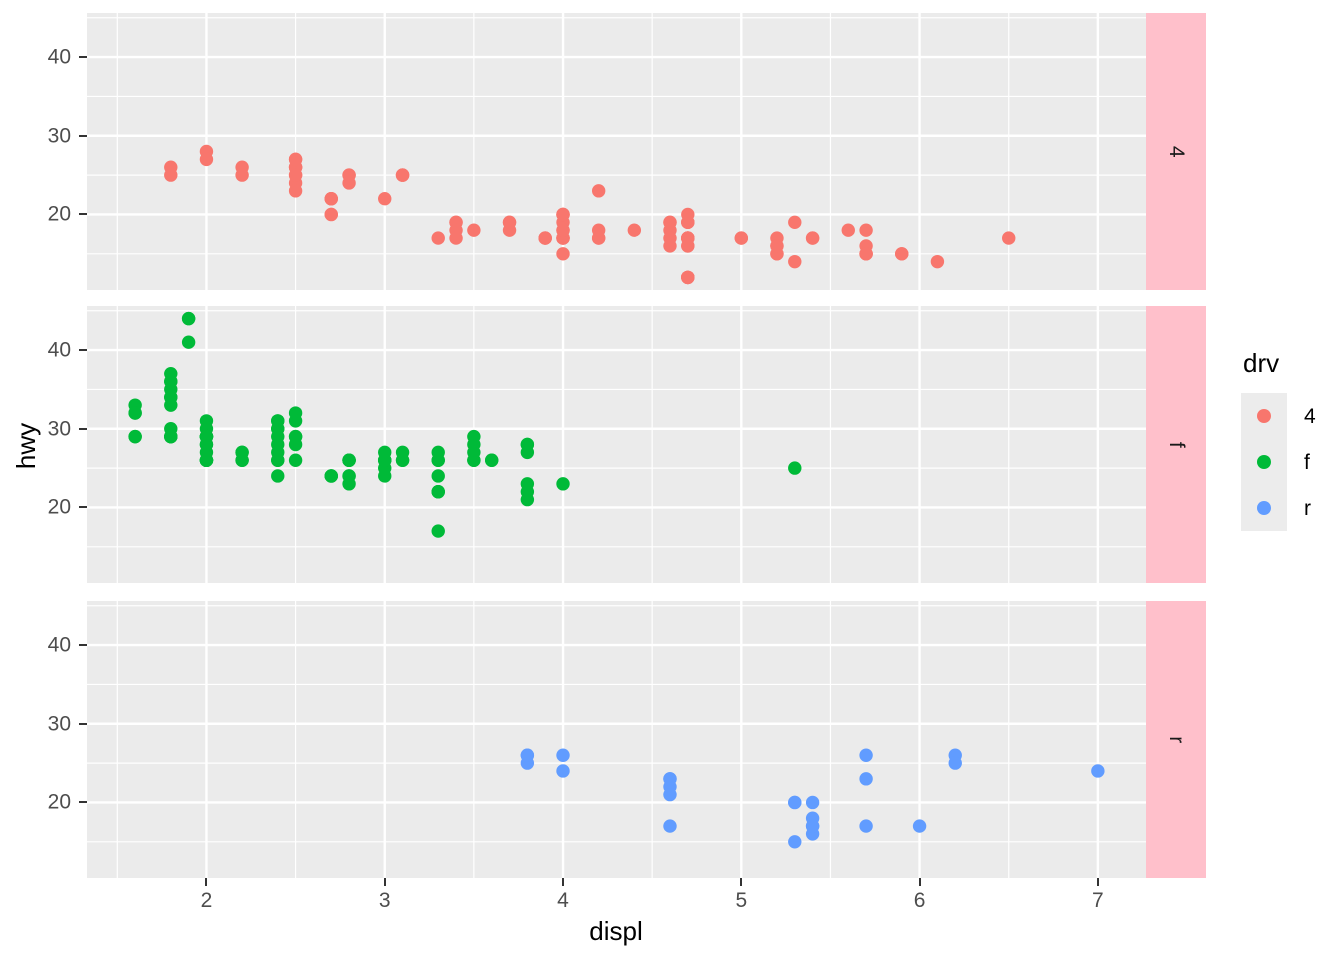 The height and width of the screenshot is (960, 1344). What do you see at coordinates (919, 900) in the screenshot?
I see `x-tick-label: 6` at bounding box center [919, 900].